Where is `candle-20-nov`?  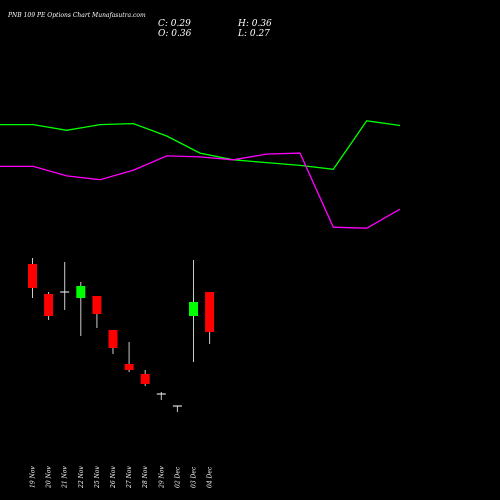
candle-20-nov is located at coordinates (49, 306).